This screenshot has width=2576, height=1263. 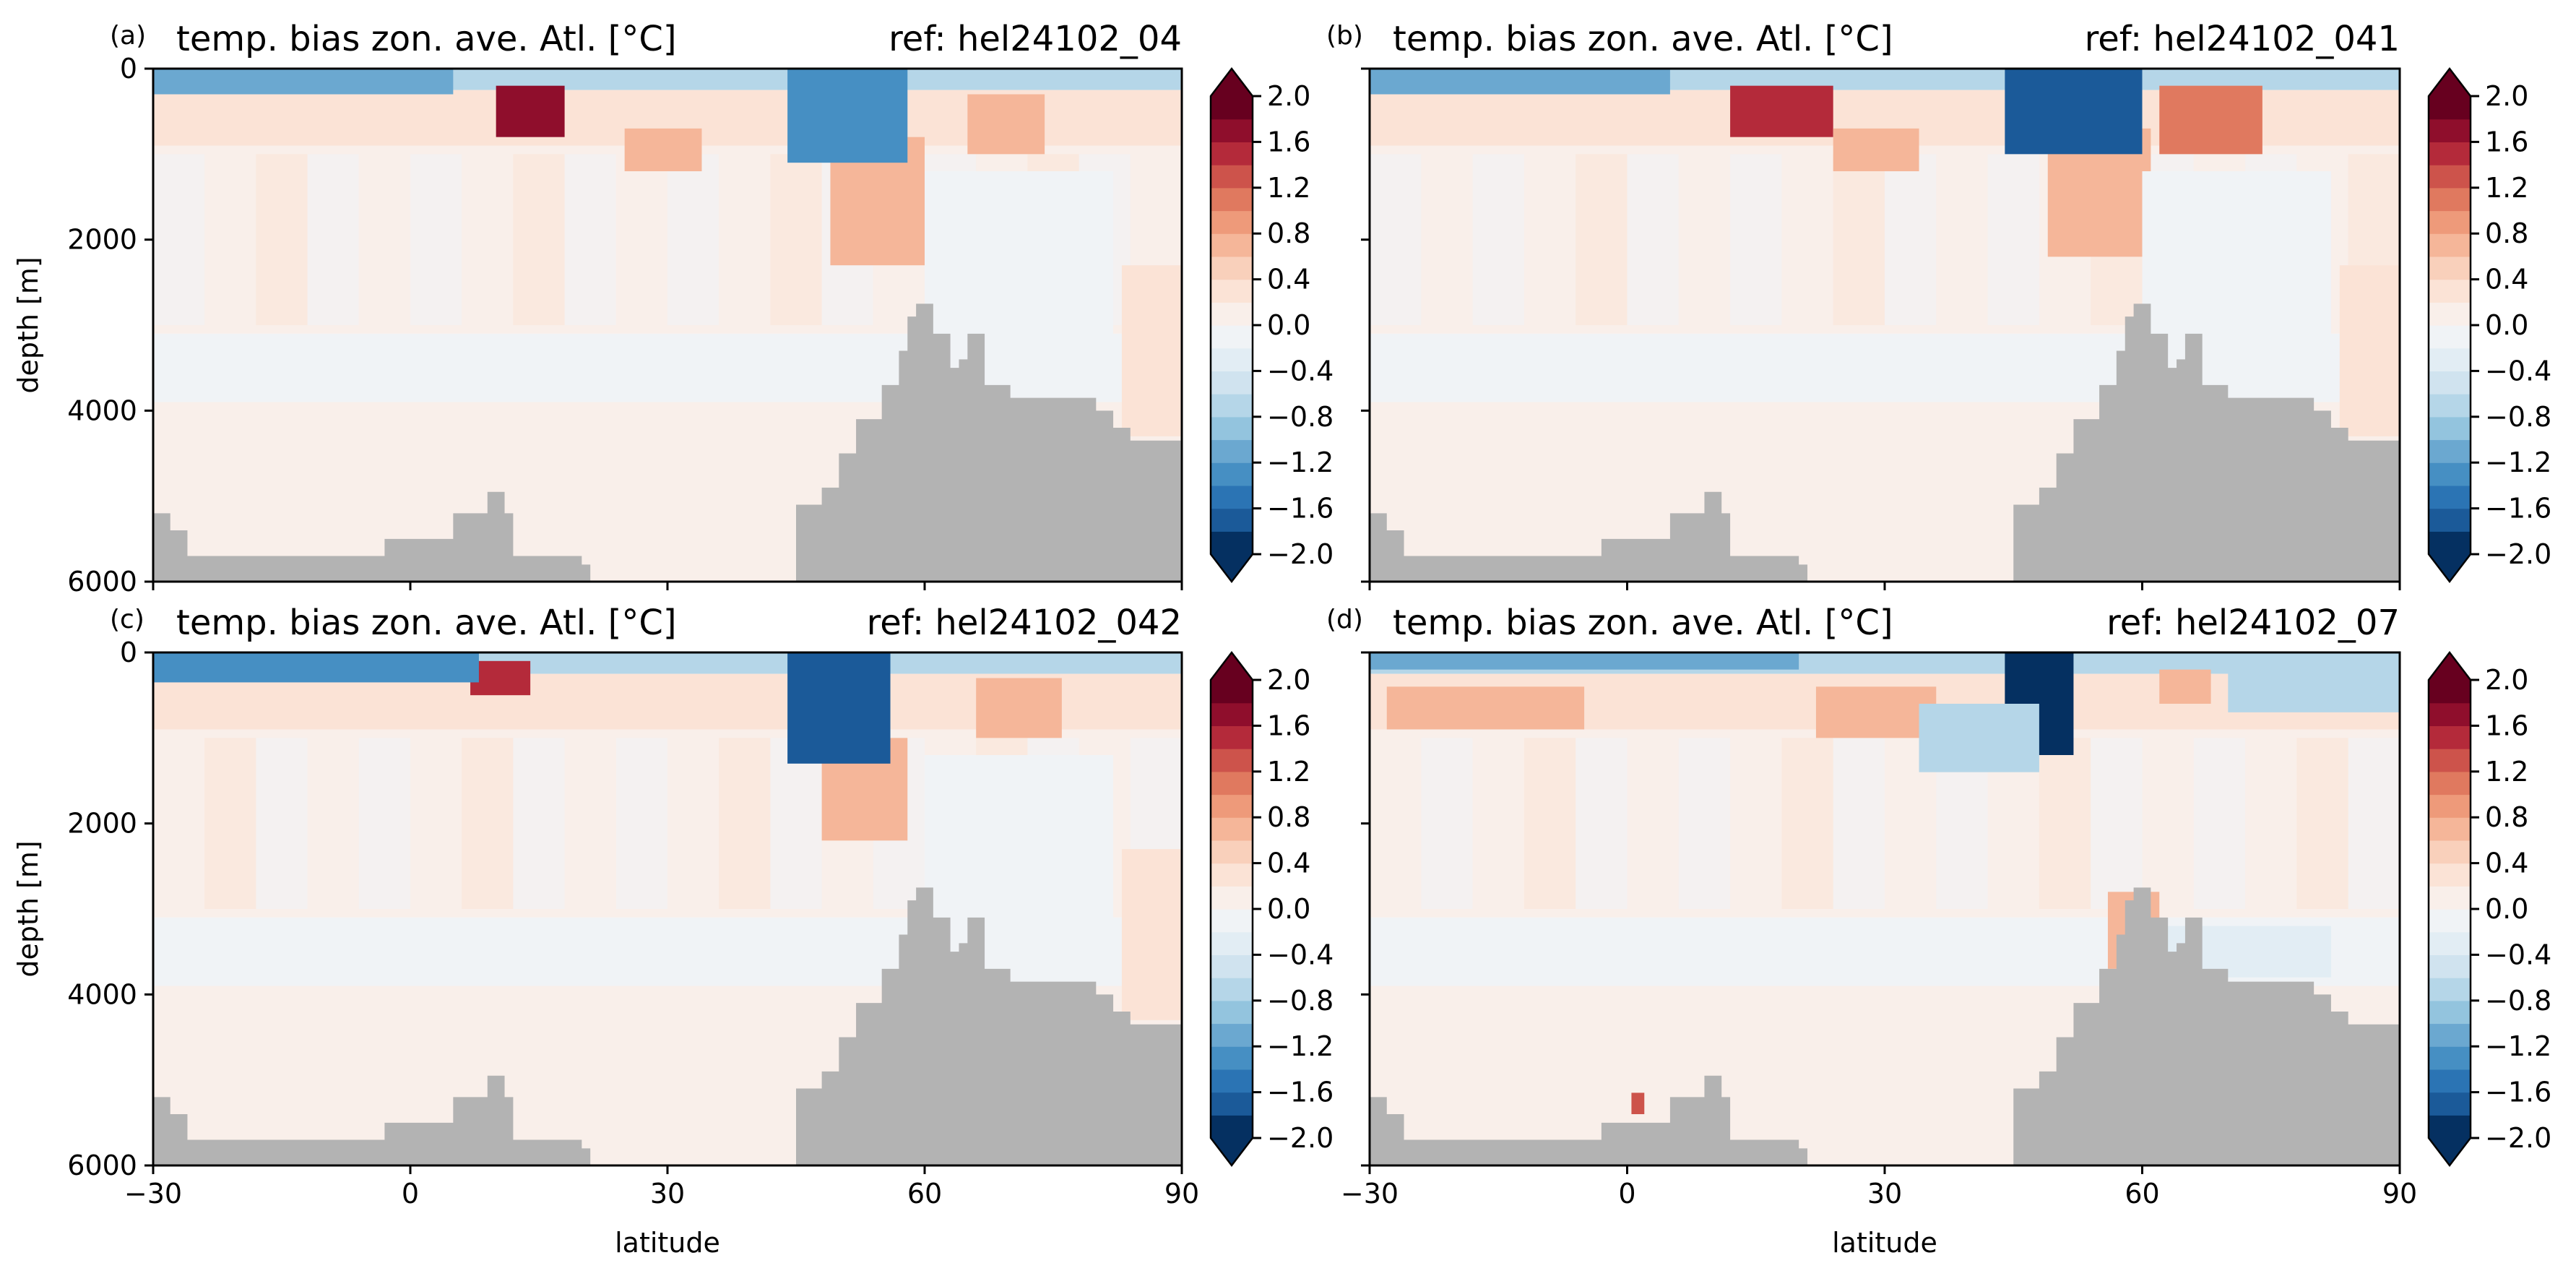 I want to click on panel-label: (d), so click(x=1344, y=619).